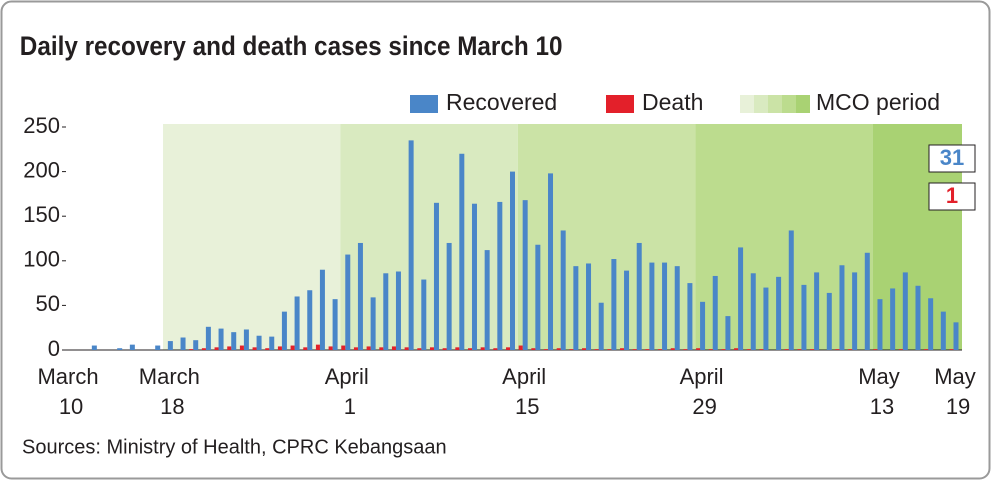 The image size is (991, 480). I want to click on x-tick-label: April 15, so click(524, 391).